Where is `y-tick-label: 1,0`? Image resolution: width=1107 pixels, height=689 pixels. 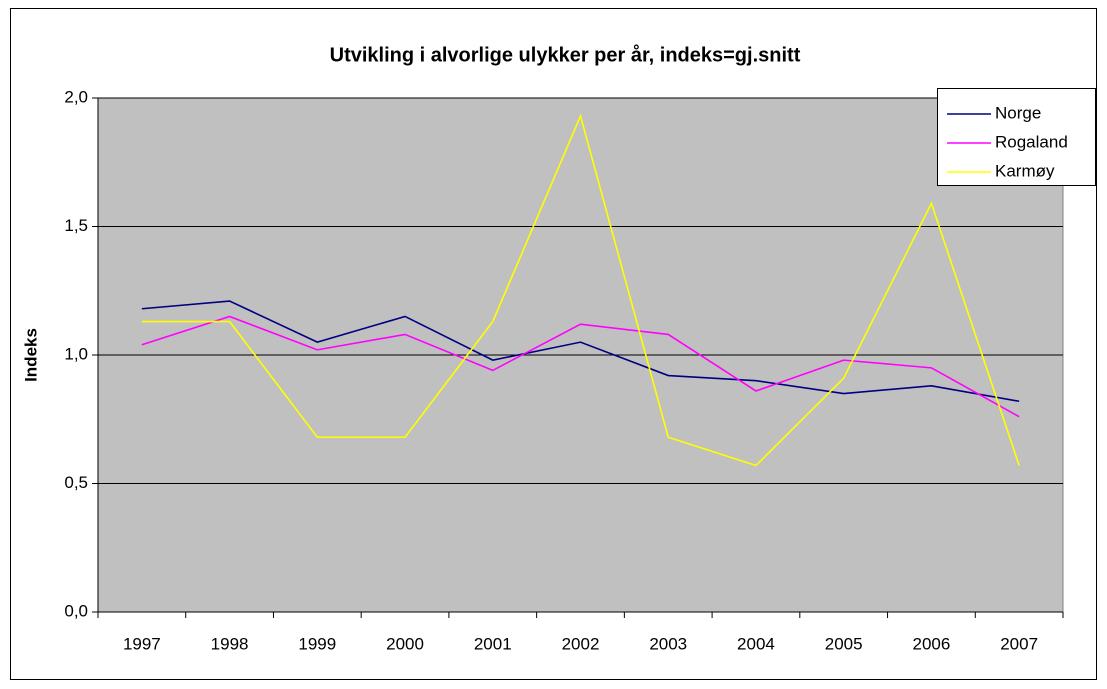 y-tick-label: 1,0 is located at coordinates (76, 353).